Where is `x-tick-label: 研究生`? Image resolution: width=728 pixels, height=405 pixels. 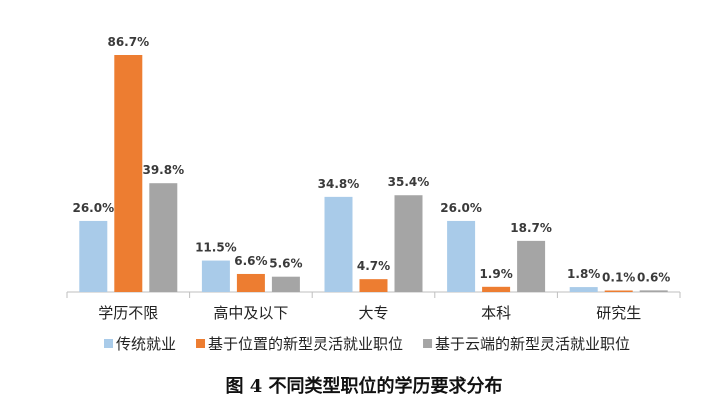 x-tick-label: 研究生 is located at coordinates (618, 313).